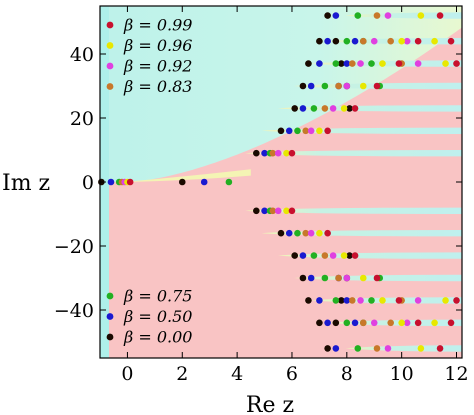 This screenshot has height=415, width=474. I want to click on y-tick-label: 0, so click(88, 183).